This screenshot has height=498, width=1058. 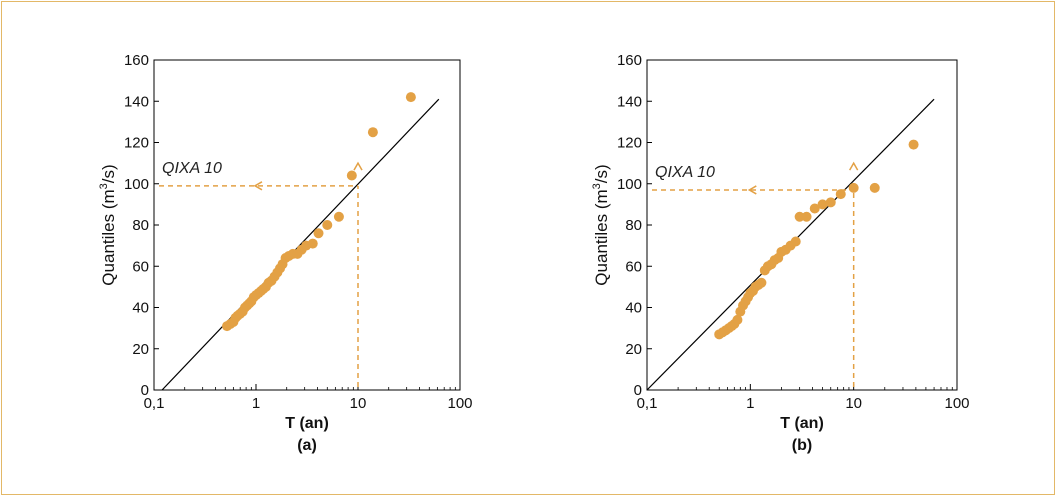 I want to click on panel-label: (b), so click(x=802, y=445).